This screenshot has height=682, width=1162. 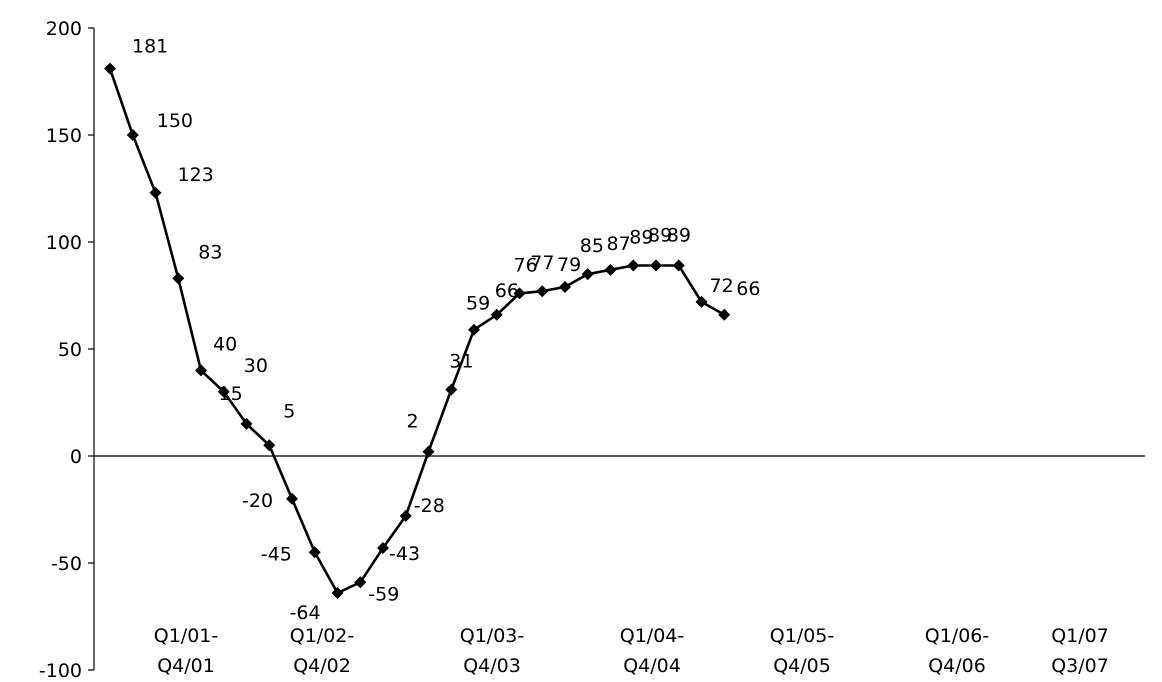 I want to click on y-tick-label: -100, so click(x=60, y=671).